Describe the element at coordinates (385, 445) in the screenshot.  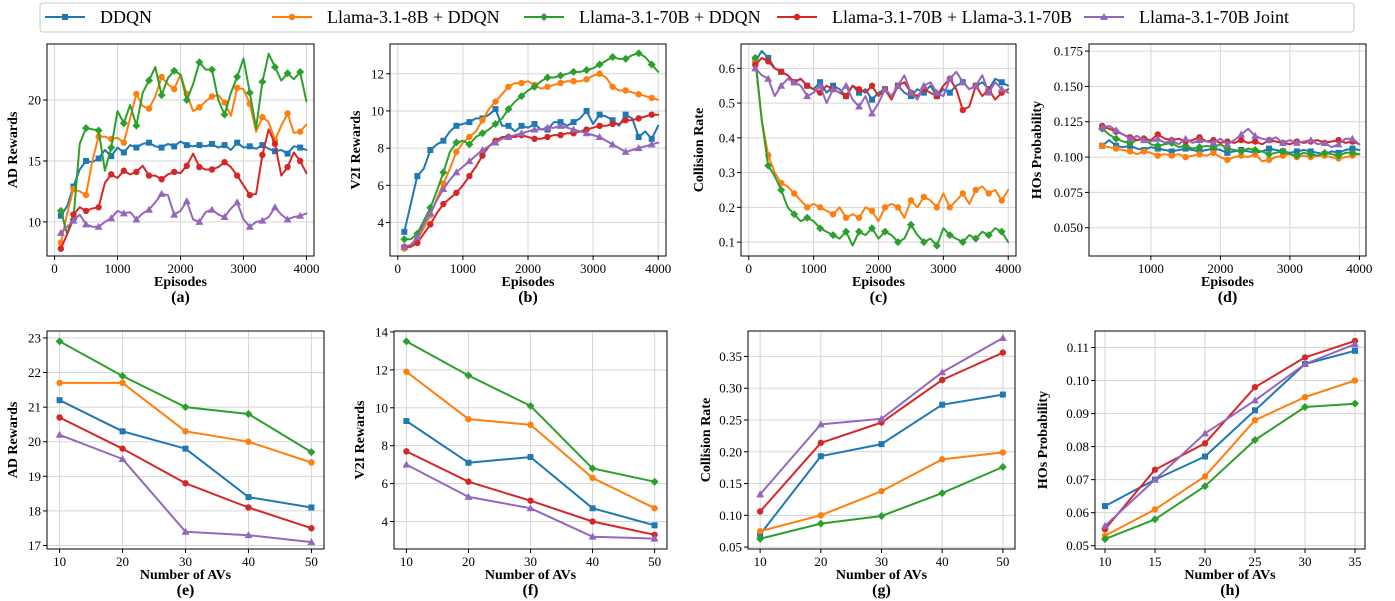
I see `y-tick-label: 8` at that location.